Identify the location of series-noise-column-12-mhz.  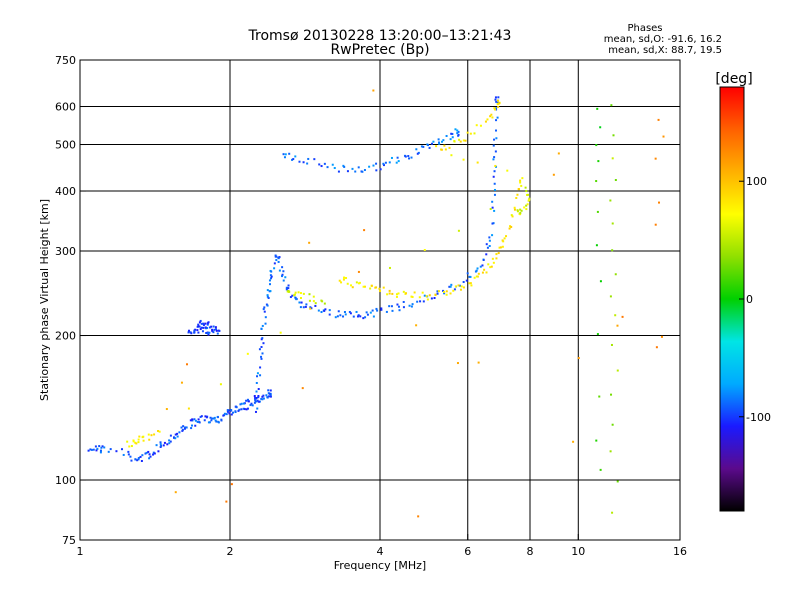
(614, 309).